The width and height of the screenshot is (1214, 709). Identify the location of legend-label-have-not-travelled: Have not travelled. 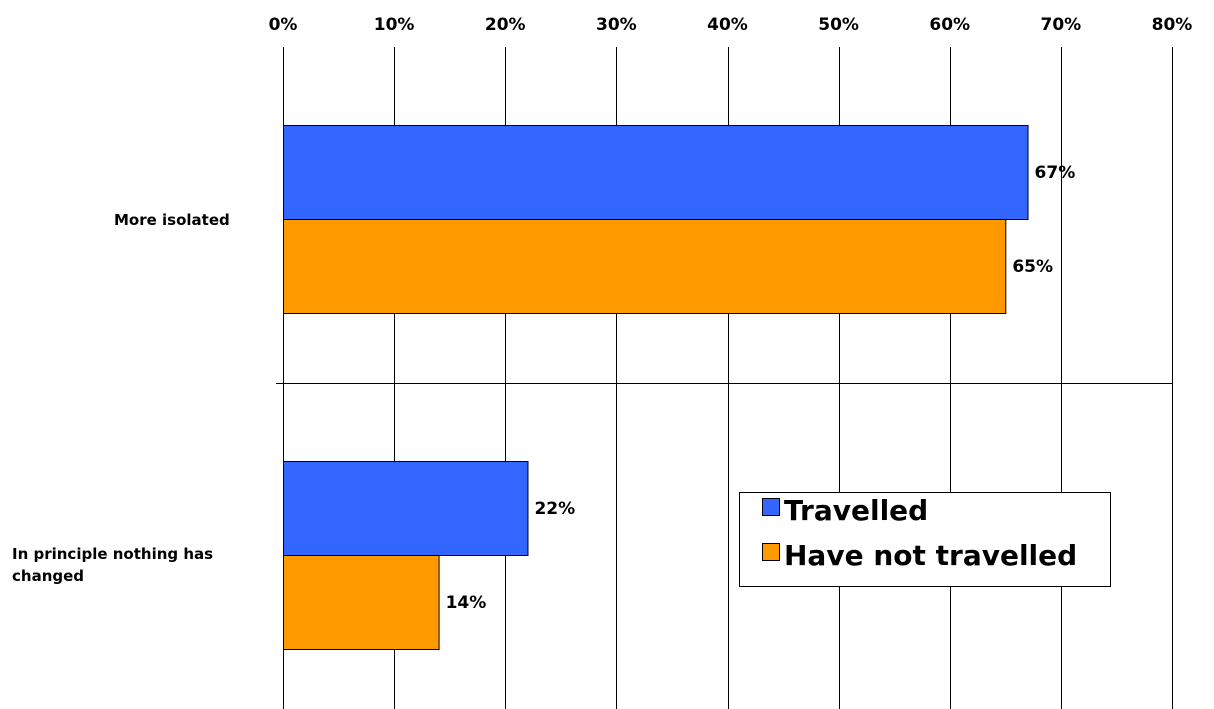
(931, 555).